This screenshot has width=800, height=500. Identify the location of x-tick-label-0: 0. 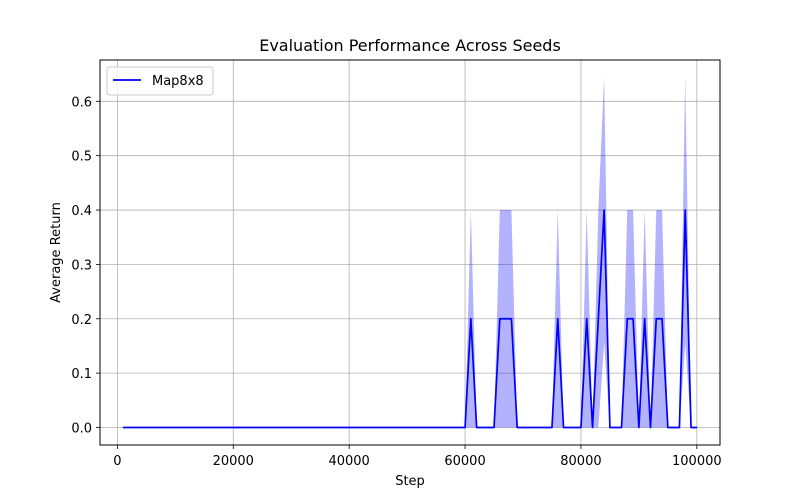
(117, 461).